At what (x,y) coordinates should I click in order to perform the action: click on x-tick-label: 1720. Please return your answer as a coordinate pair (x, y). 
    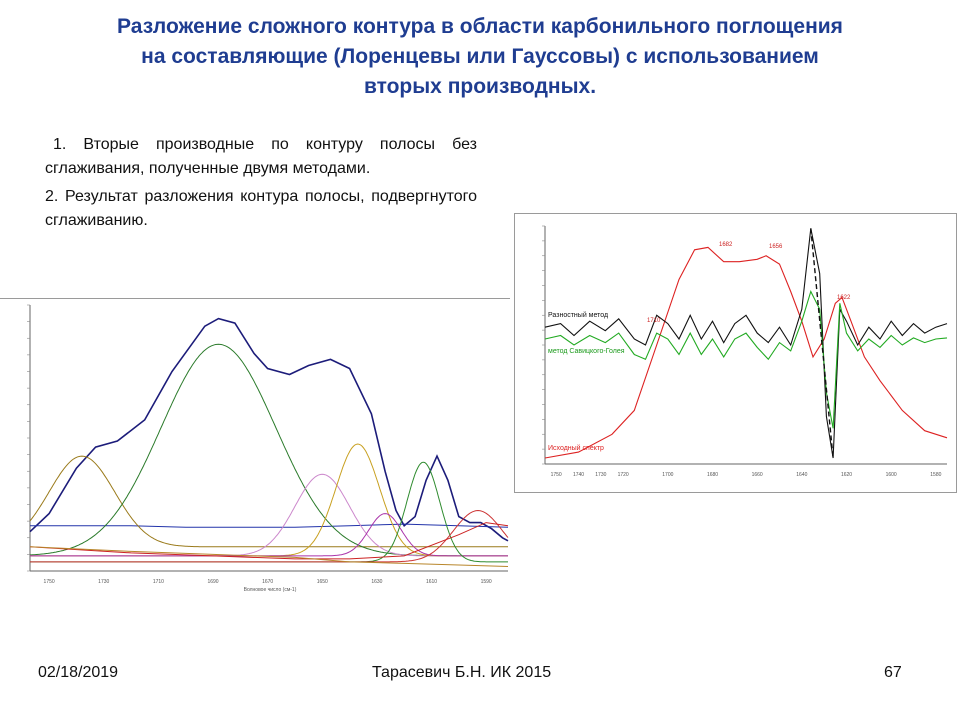
    Looking at the image, I should click on (623, 475).